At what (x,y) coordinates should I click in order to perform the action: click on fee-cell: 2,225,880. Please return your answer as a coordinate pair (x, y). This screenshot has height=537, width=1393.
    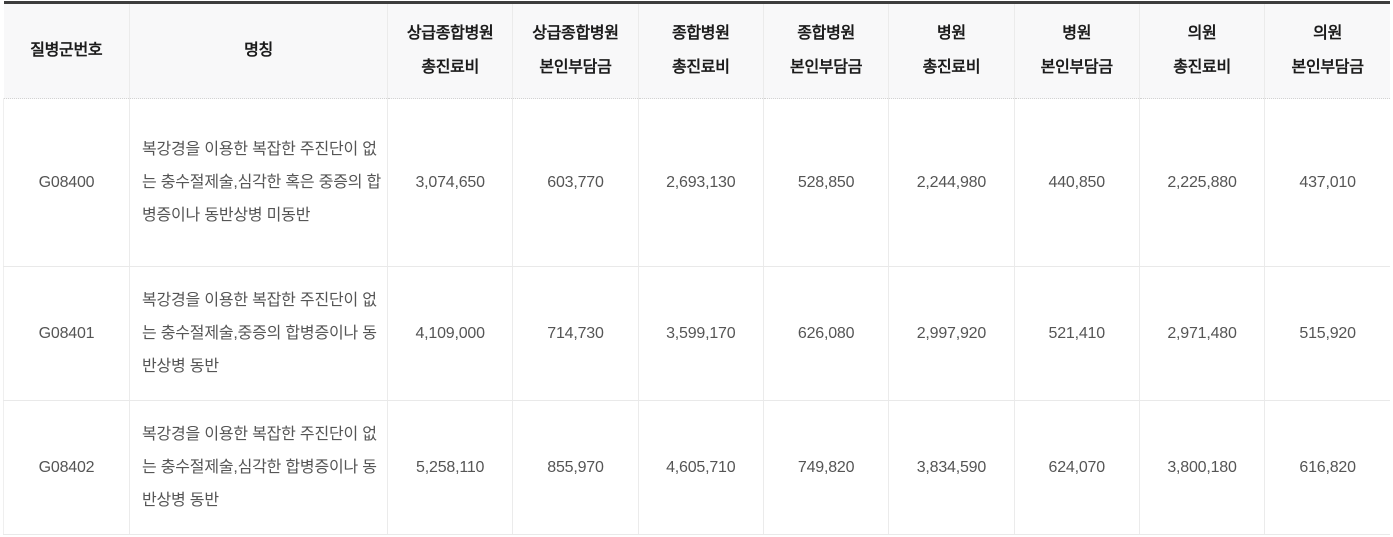
    Looking at the image, I should click on (1201, 182).